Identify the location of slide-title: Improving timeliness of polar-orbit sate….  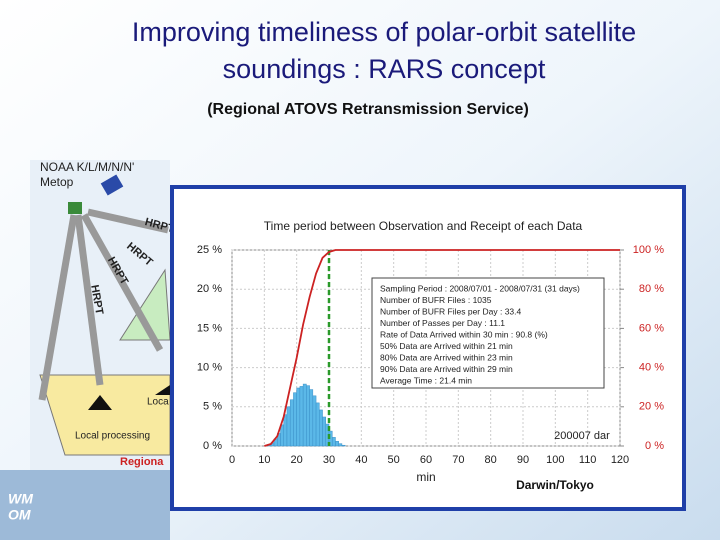
(384, 32).